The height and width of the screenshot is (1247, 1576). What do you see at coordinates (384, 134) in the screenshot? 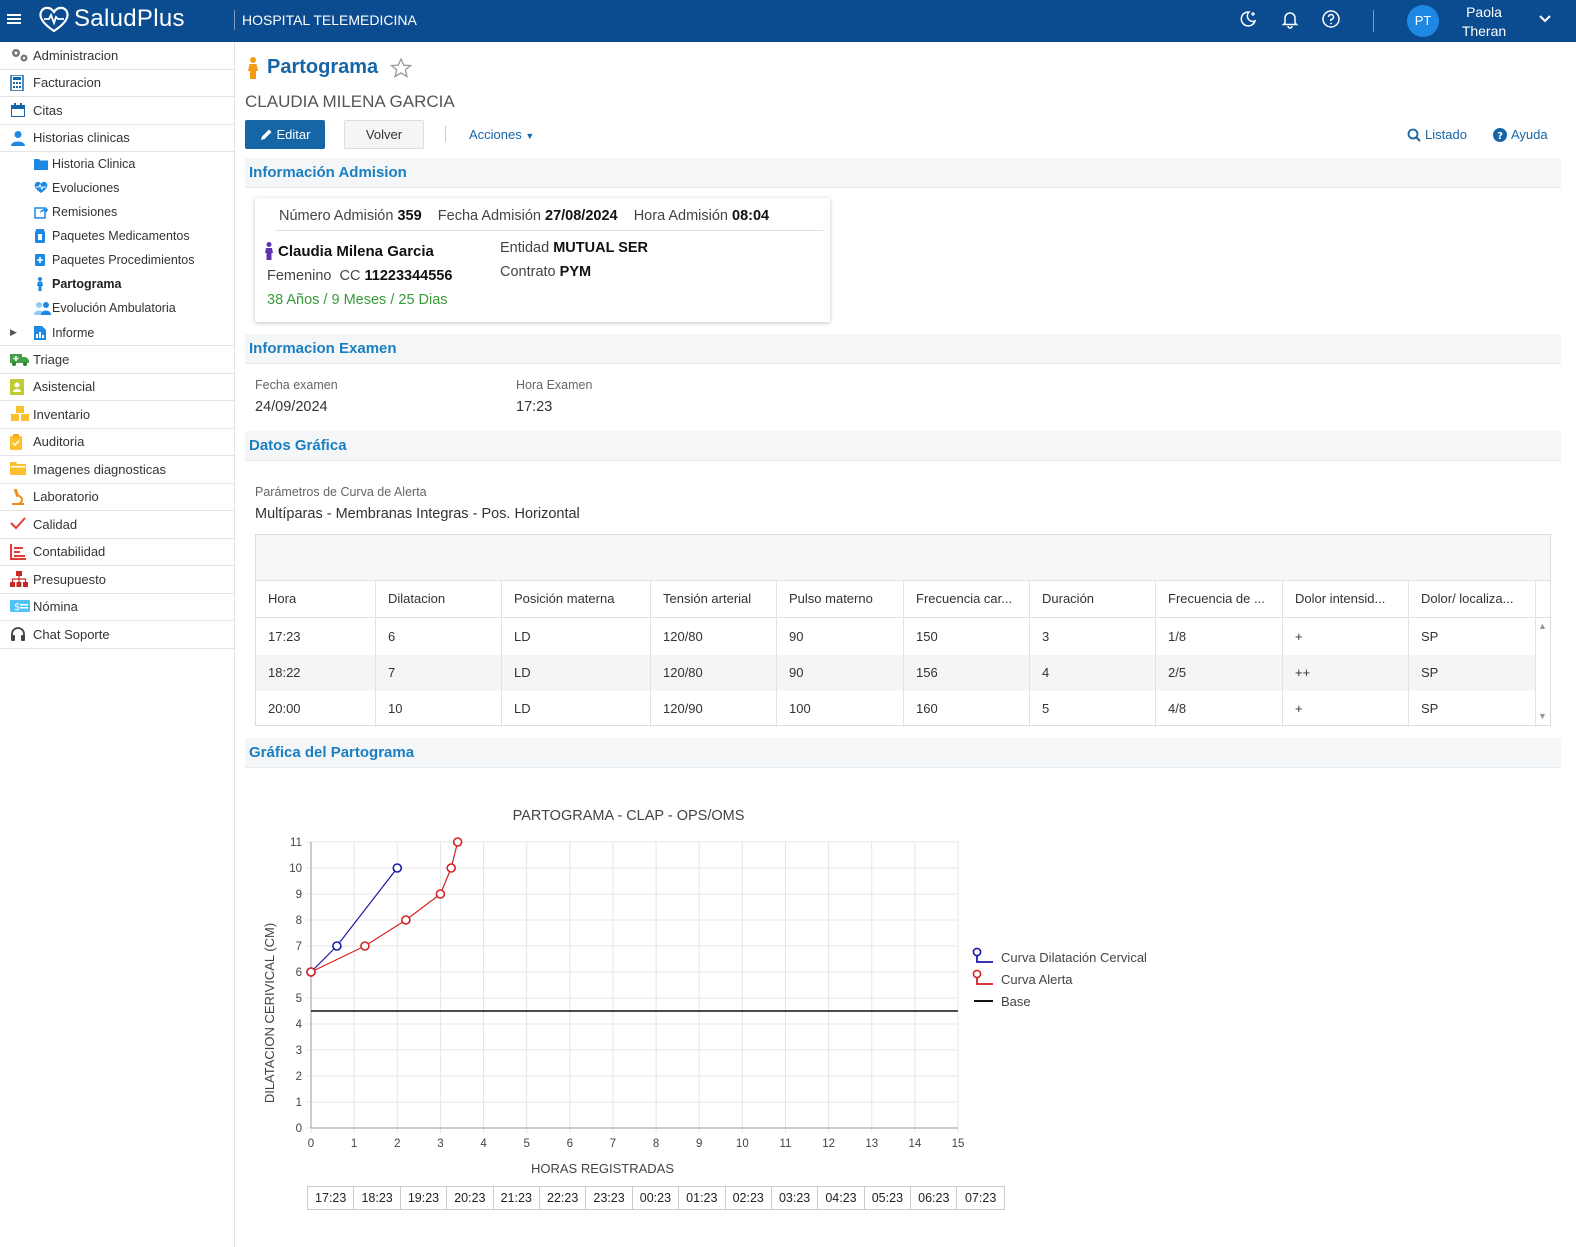
I see `back-button: Volver` at bounding box center [384, 134].